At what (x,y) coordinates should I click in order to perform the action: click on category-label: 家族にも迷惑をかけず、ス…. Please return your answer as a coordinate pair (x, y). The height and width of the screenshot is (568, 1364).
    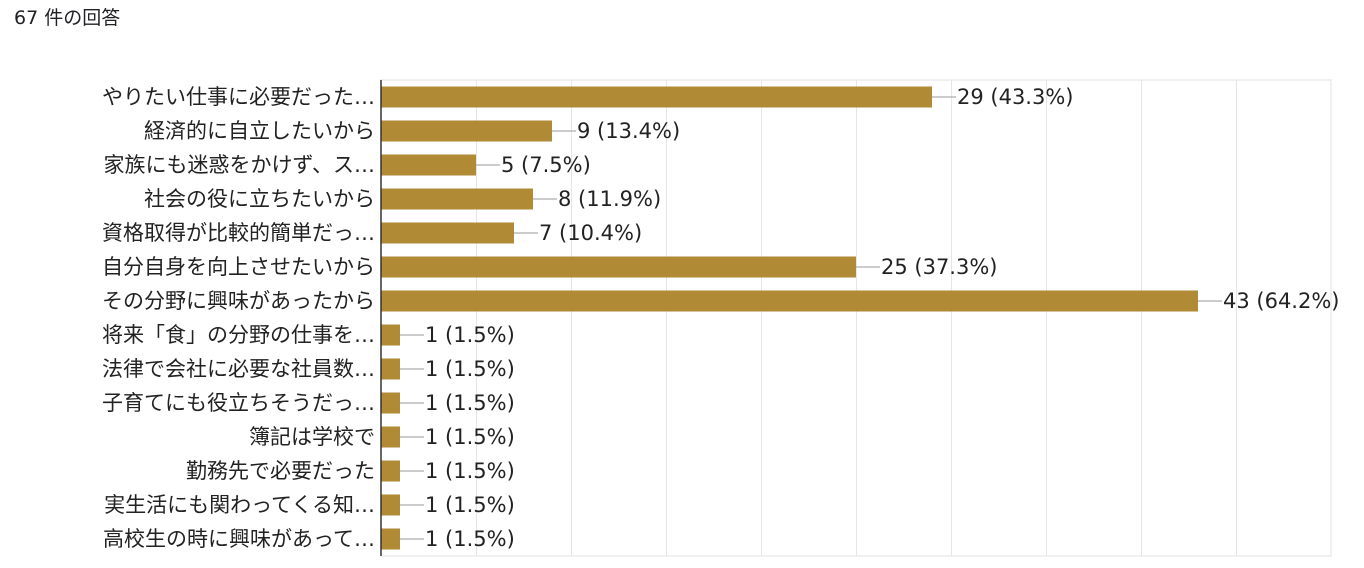
    Looking at the image, I should click on (239, 165).